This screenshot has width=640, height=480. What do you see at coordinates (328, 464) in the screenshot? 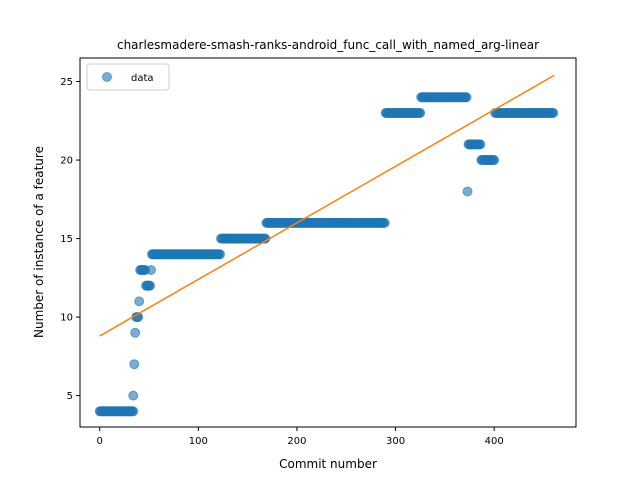
I see `x-axis-label: Commit number` at bounding box center [328, 464].